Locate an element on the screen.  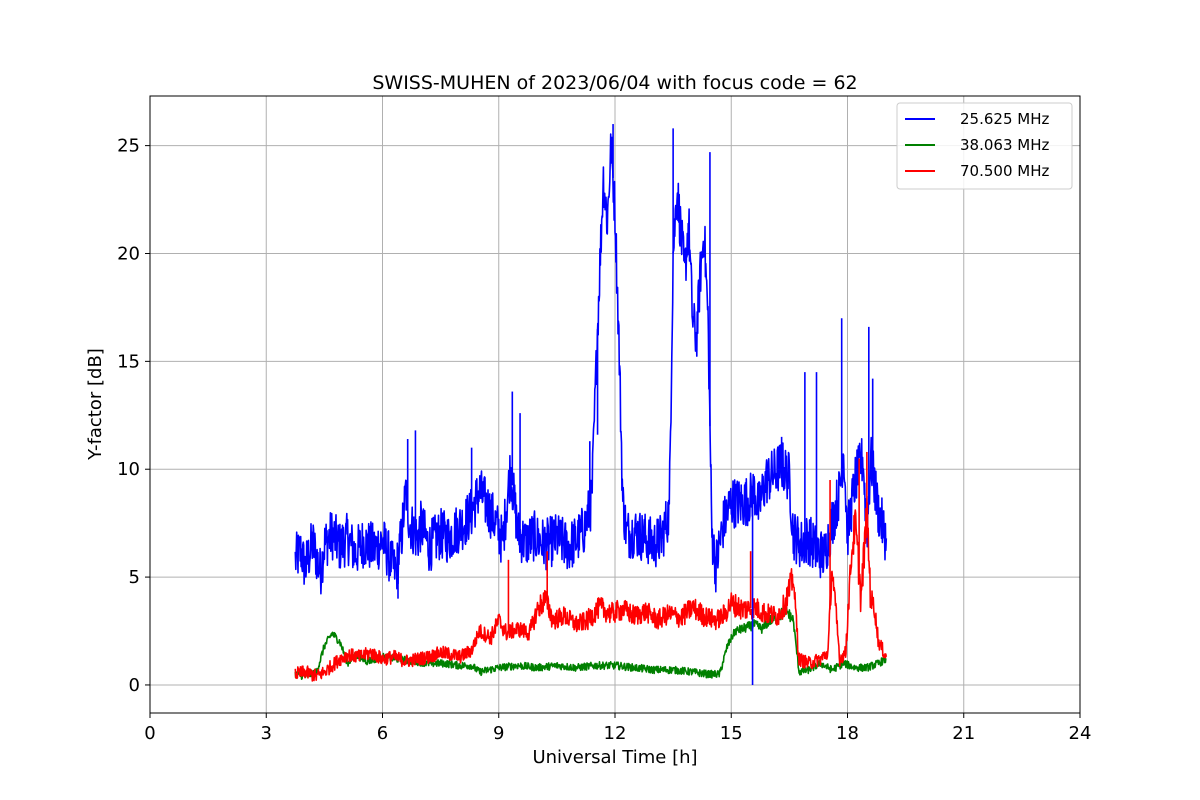
y-axis-label: Y-factor [dB] is located at coordinates (95, 404).